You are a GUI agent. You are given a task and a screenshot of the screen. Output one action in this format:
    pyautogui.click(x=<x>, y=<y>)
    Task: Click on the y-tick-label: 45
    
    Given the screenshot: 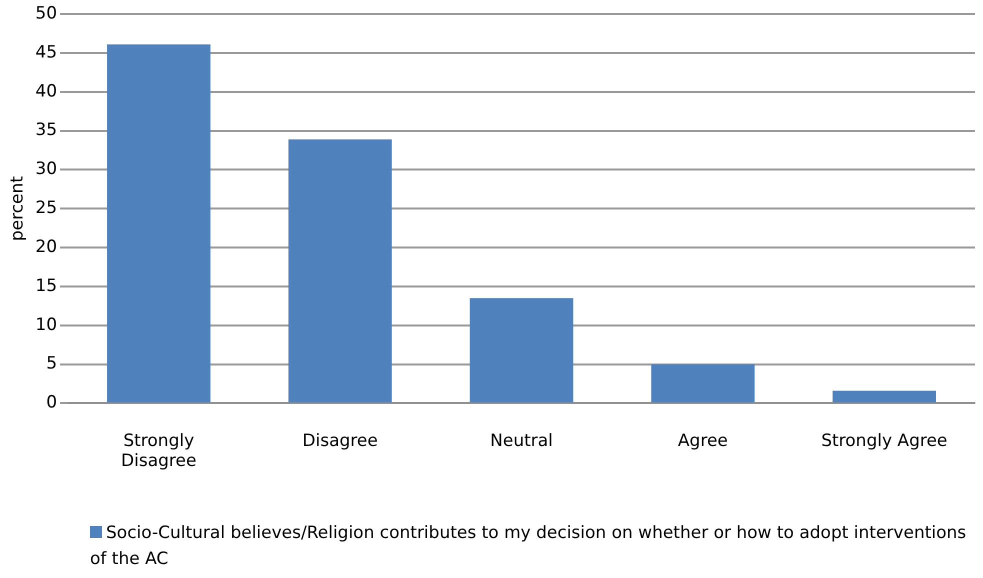 What is the action you would take?
    pyautogui.click(x=46, y=52)
    